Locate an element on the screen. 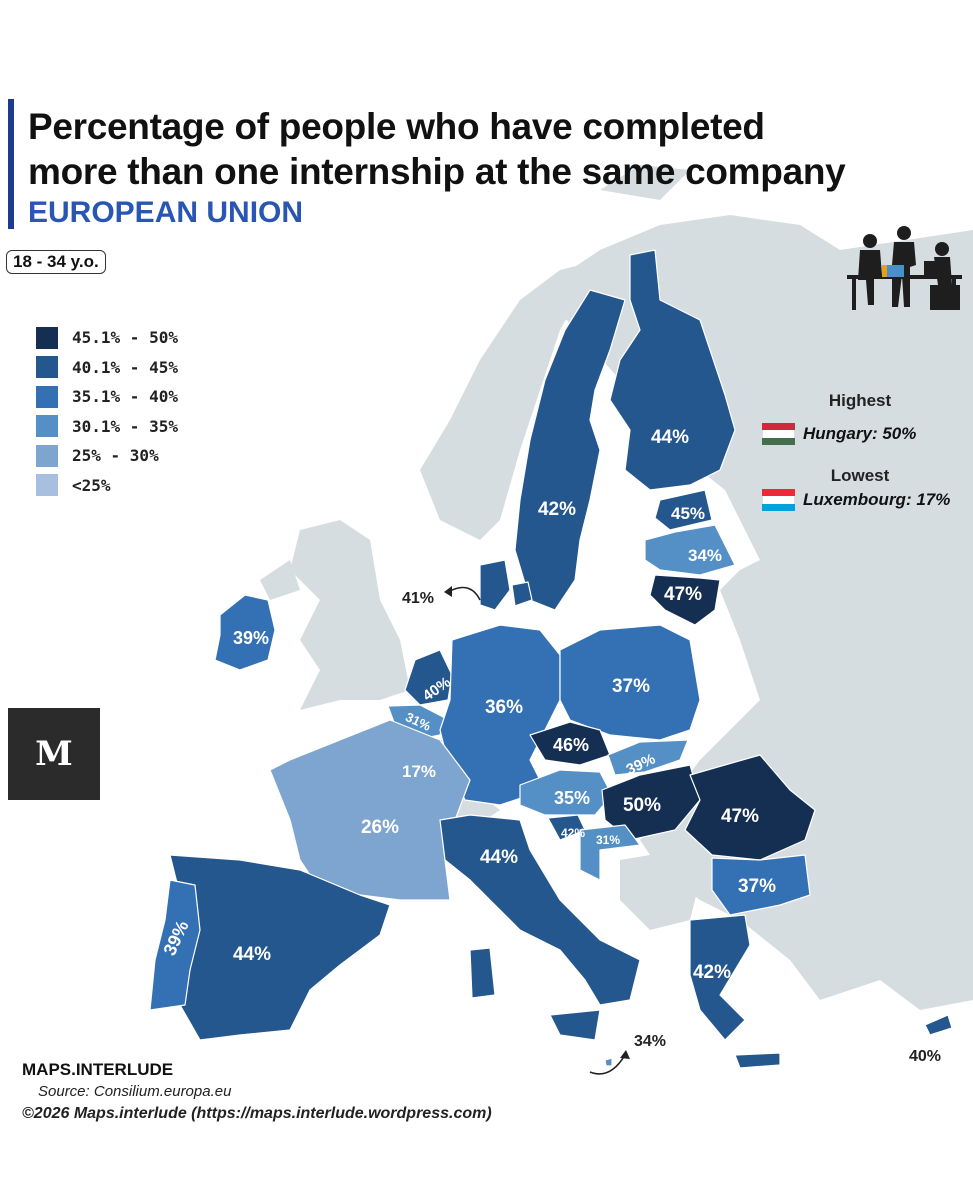 Image resolution: width=973 pixels, height=1200 pixels. label-greece: 42% is located at coordinates (712, 972).